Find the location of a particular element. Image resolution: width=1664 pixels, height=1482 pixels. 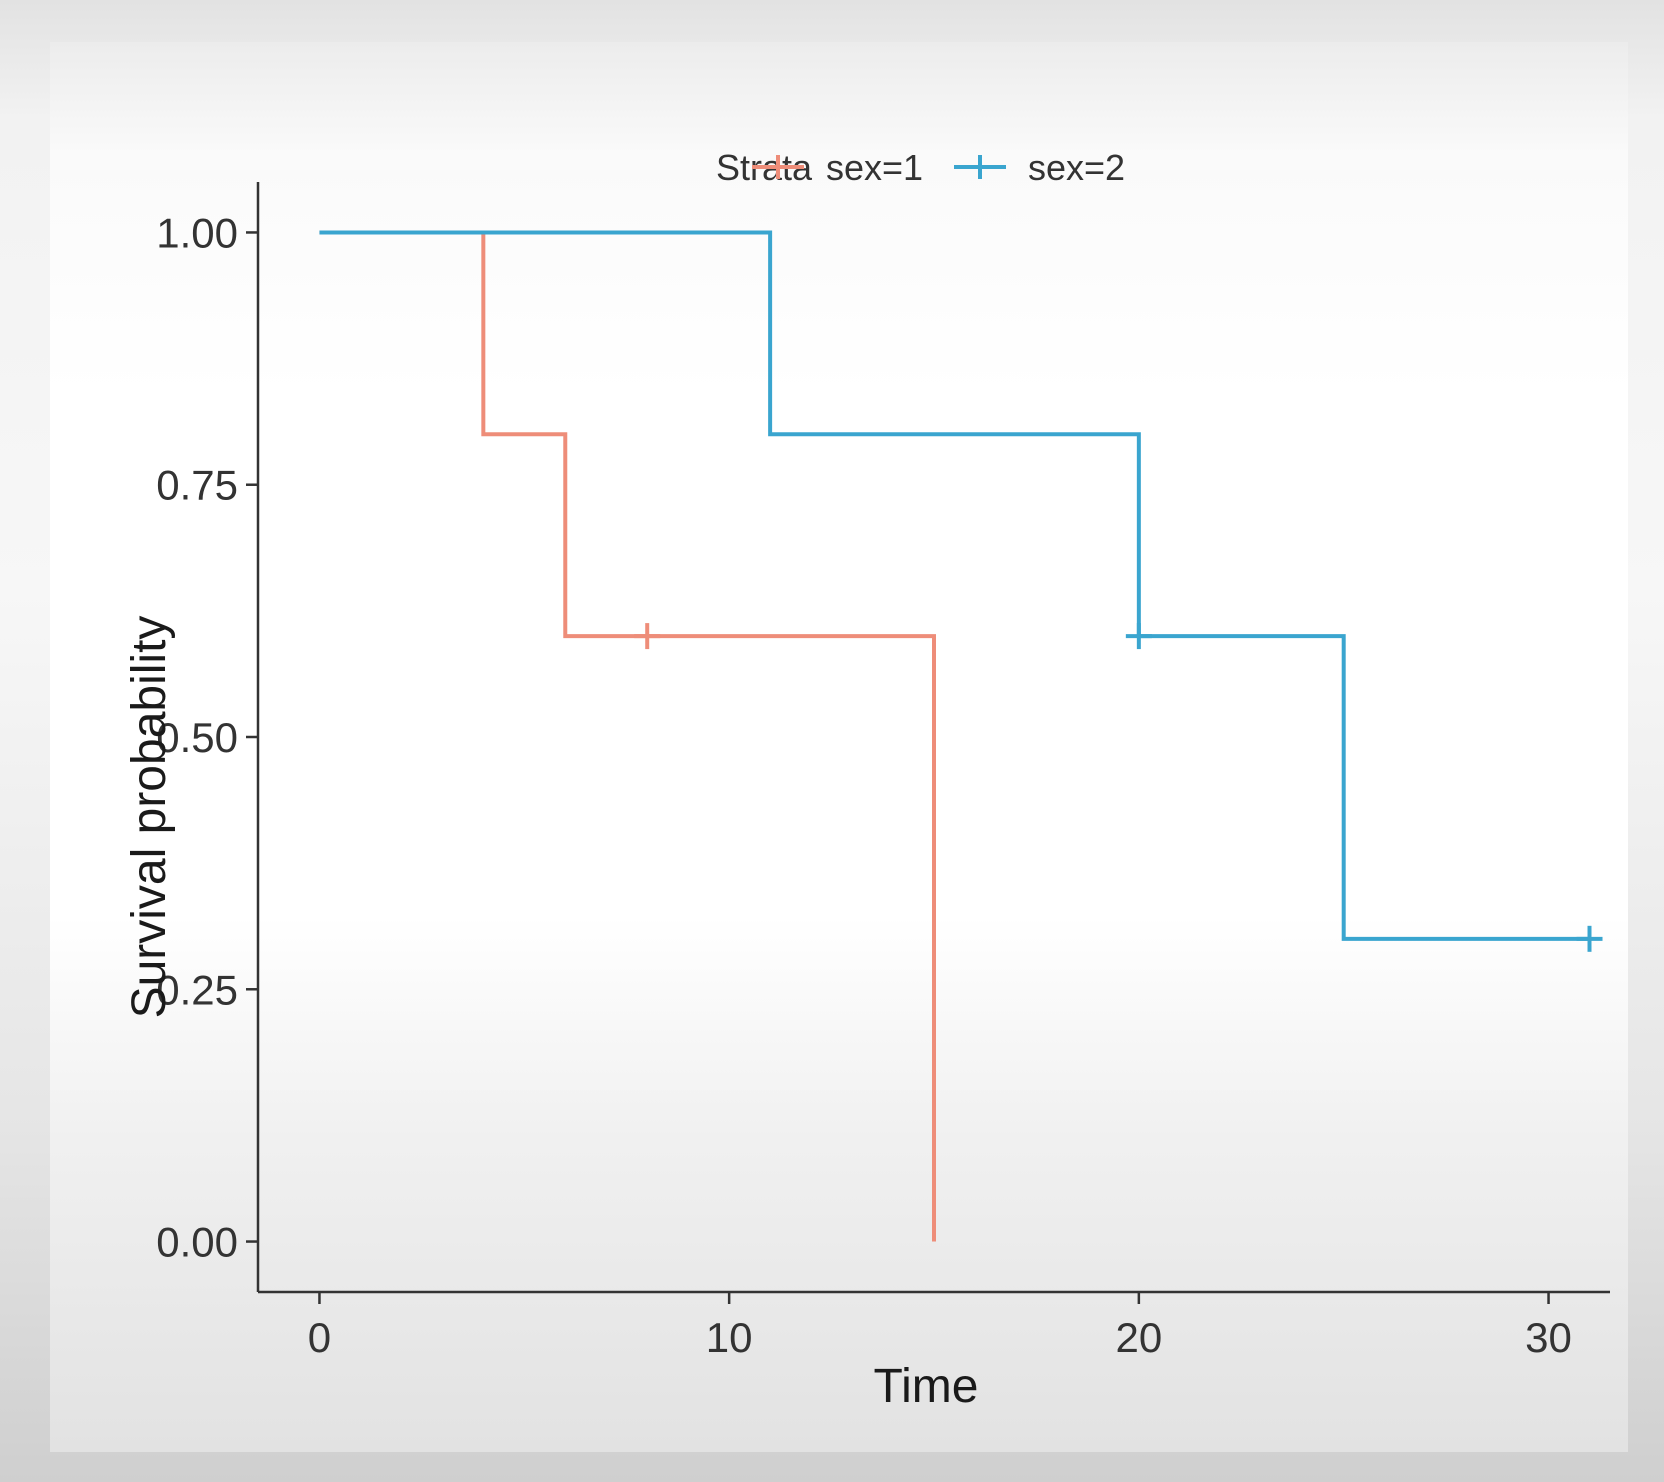

legend-label: sex=2 is located at coordinates (1076, 167).